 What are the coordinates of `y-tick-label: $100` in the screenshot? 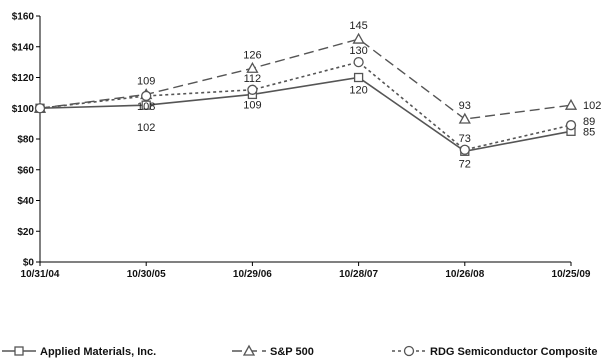 It's located at (23, 109).